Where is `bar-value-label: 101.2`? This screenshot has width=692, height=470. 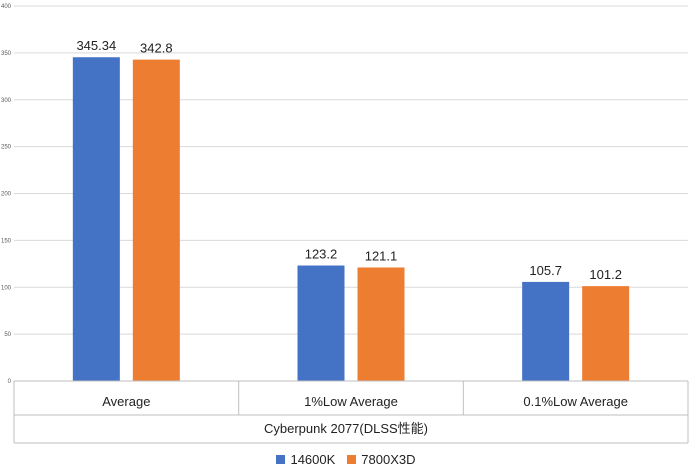
bar-value-label: 101.2 is located at coordinates (605, 274).